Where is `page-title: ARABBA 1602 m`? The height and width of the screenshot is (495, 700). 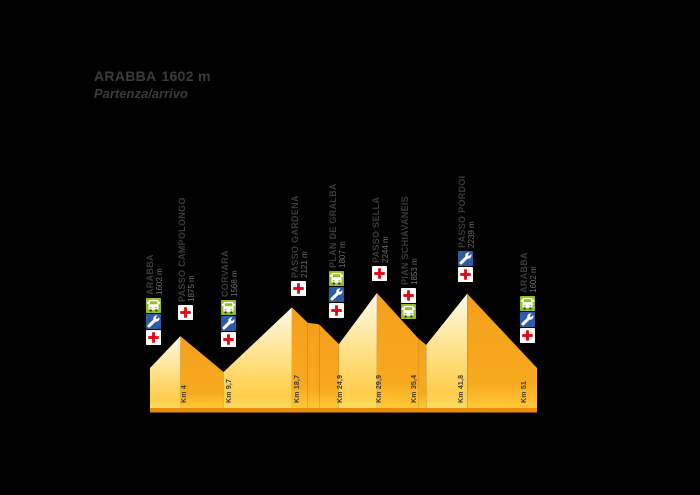
page-title: ARABBA 1602 m is located at coordinates (152, 76).